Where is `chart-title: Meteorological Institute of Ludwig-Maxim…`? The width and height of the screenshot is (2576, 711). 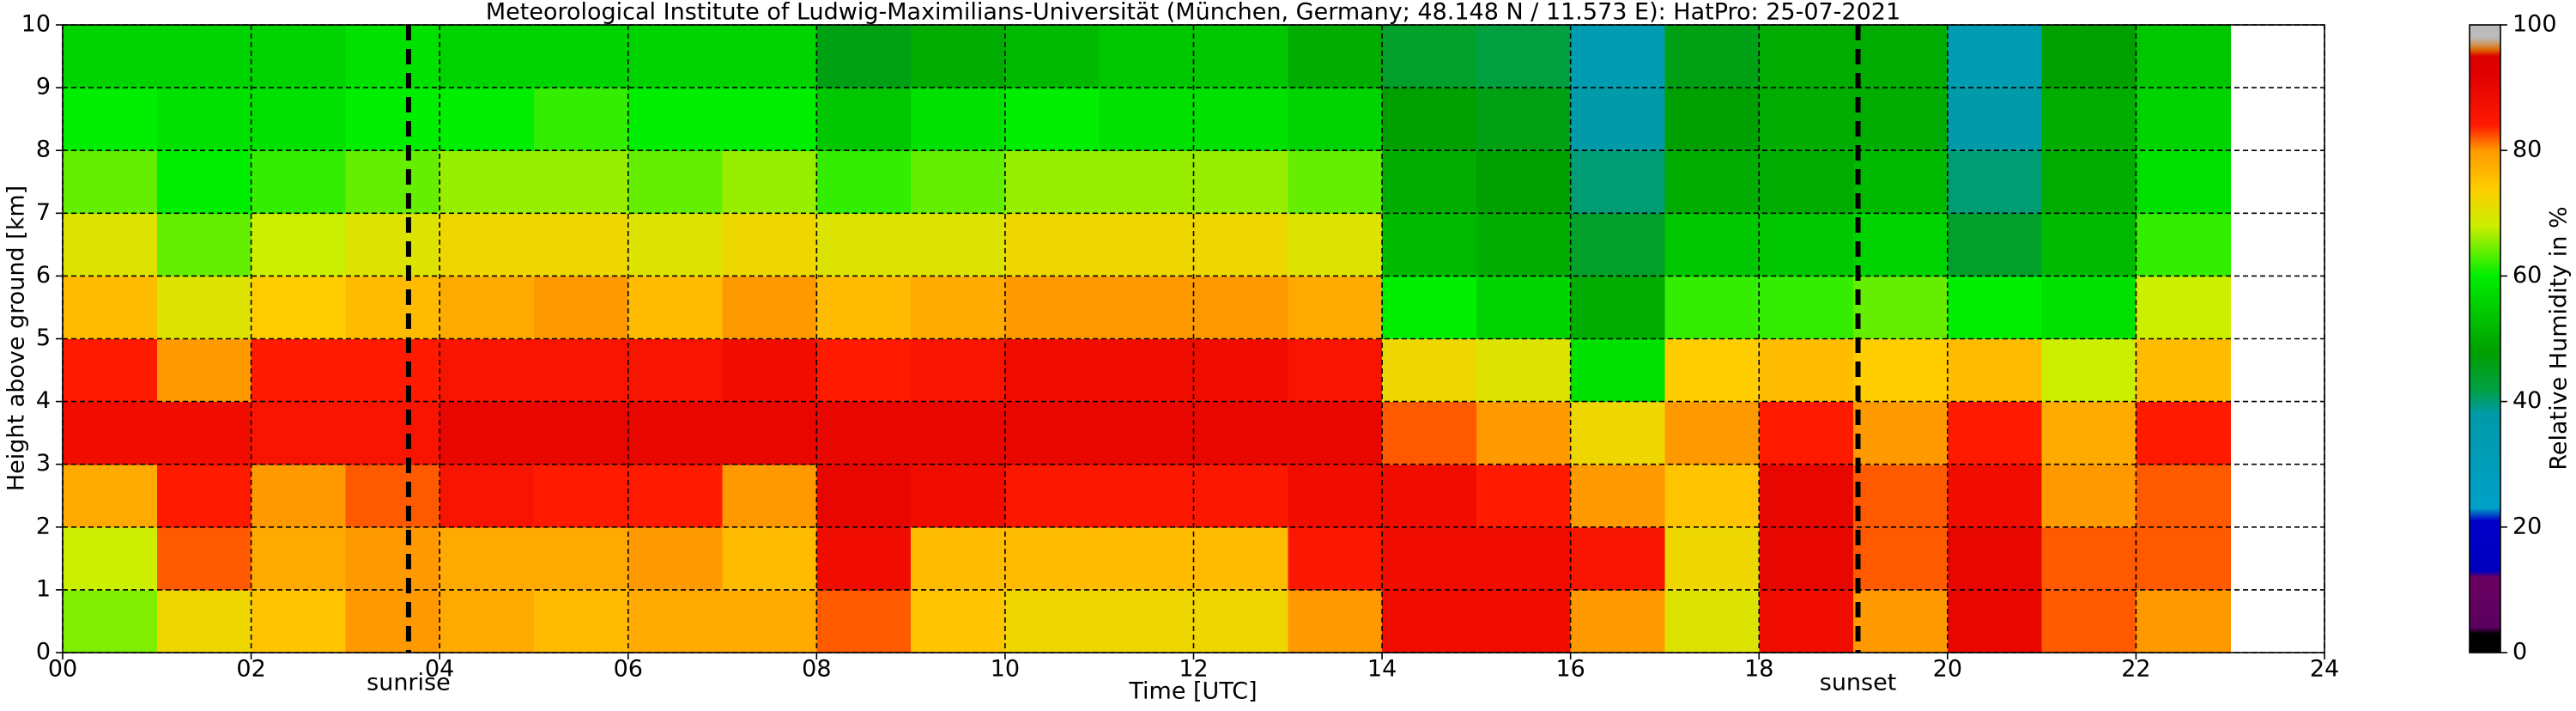
chart-title: Meteorological Institute of Ludwig-Maxim… is located at coordinates (1193, 13).